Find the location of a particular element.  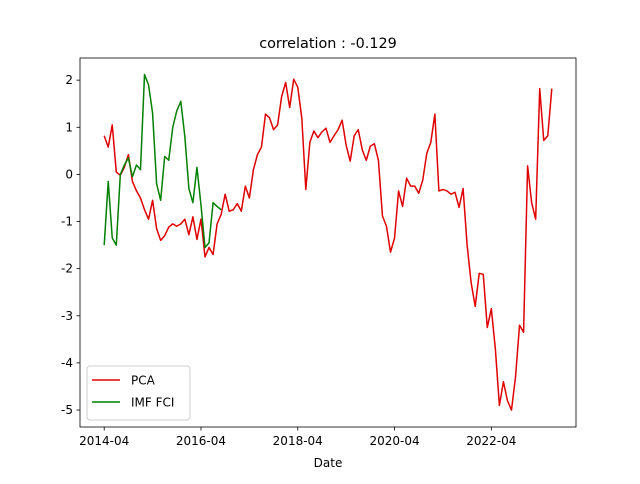

y-tick-label: -1 is located at coordinates (67, 222).